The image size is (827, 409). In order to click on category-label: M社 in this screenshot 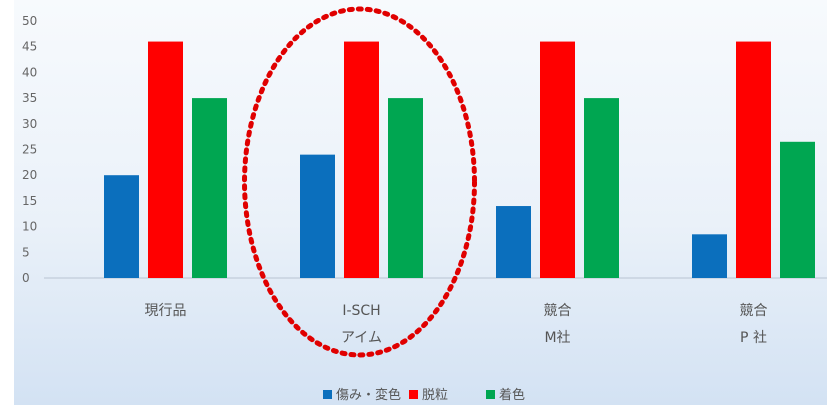, I will do `click(557, 338)`.